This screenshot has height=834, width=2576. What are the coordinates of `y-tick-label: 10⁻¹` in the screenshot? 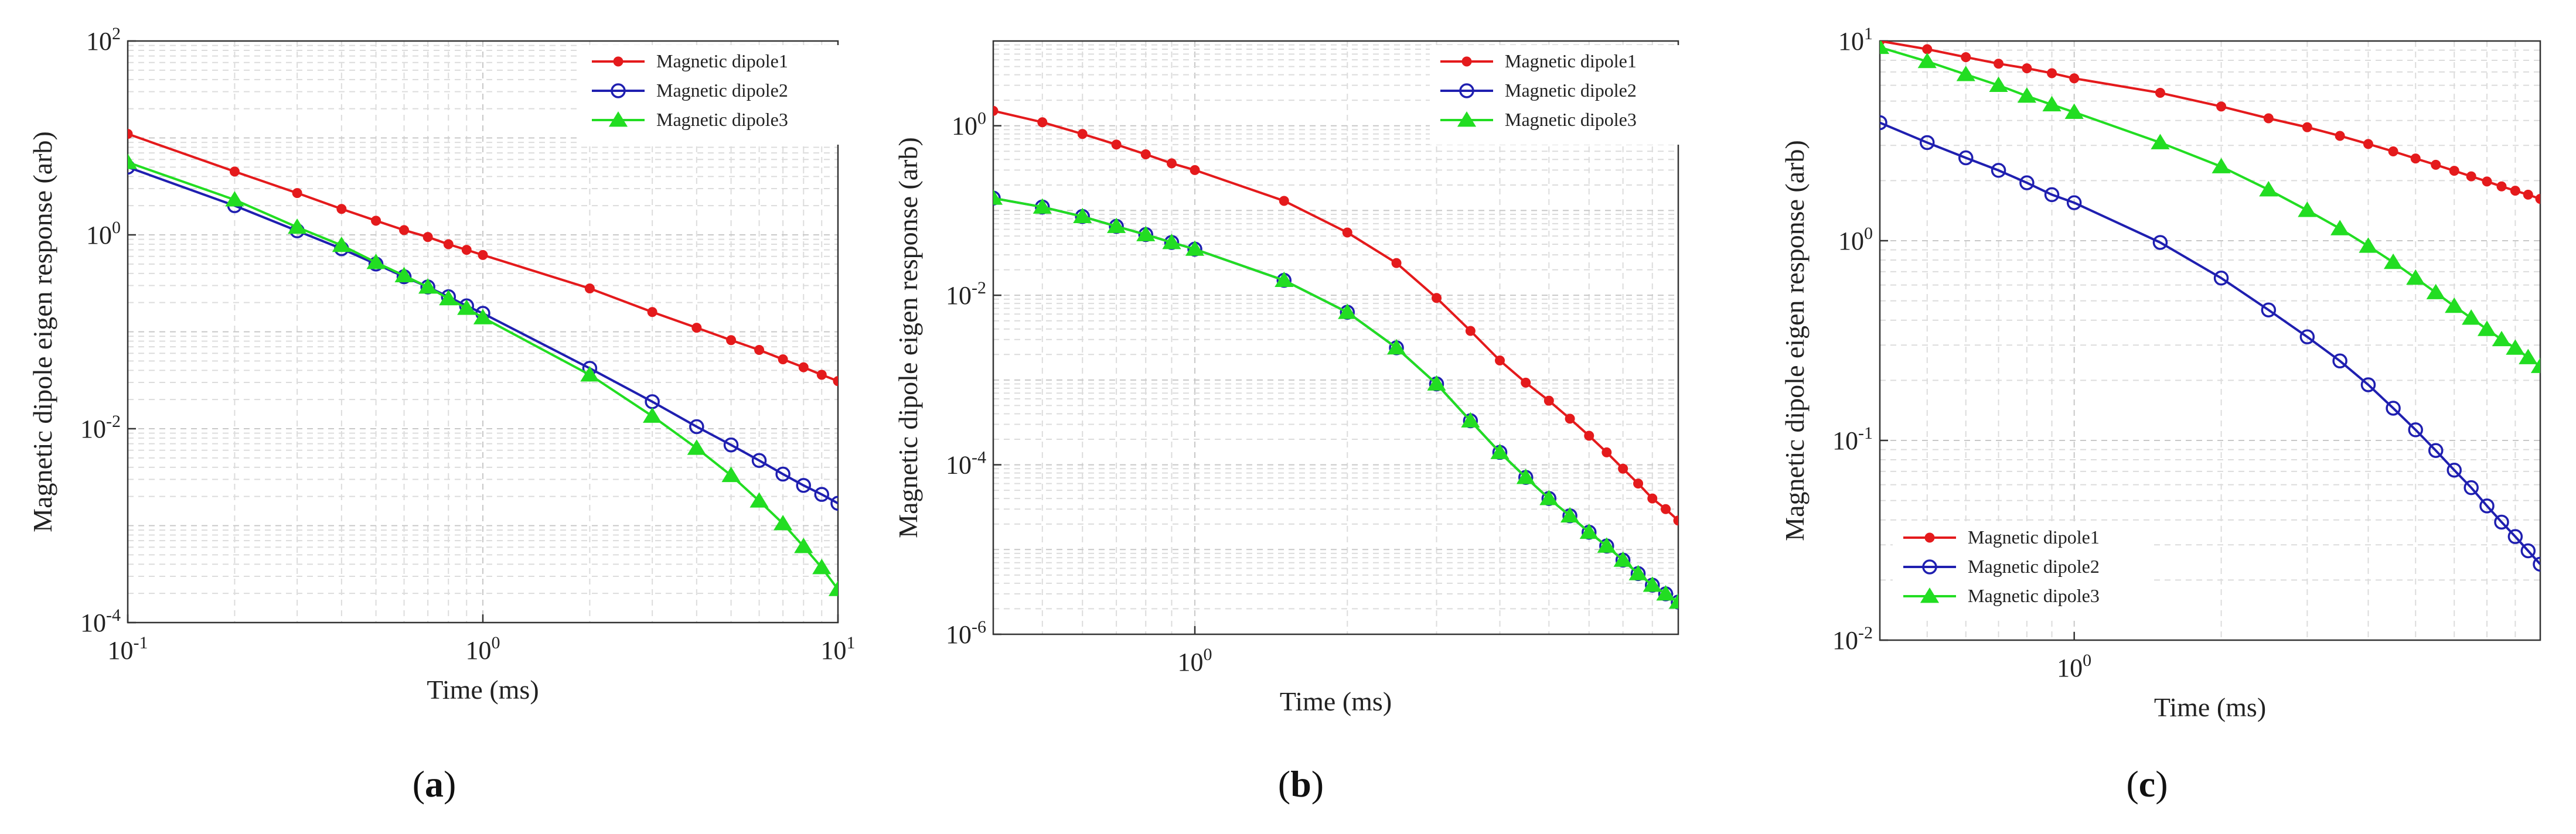 It's located at (1852, 439).